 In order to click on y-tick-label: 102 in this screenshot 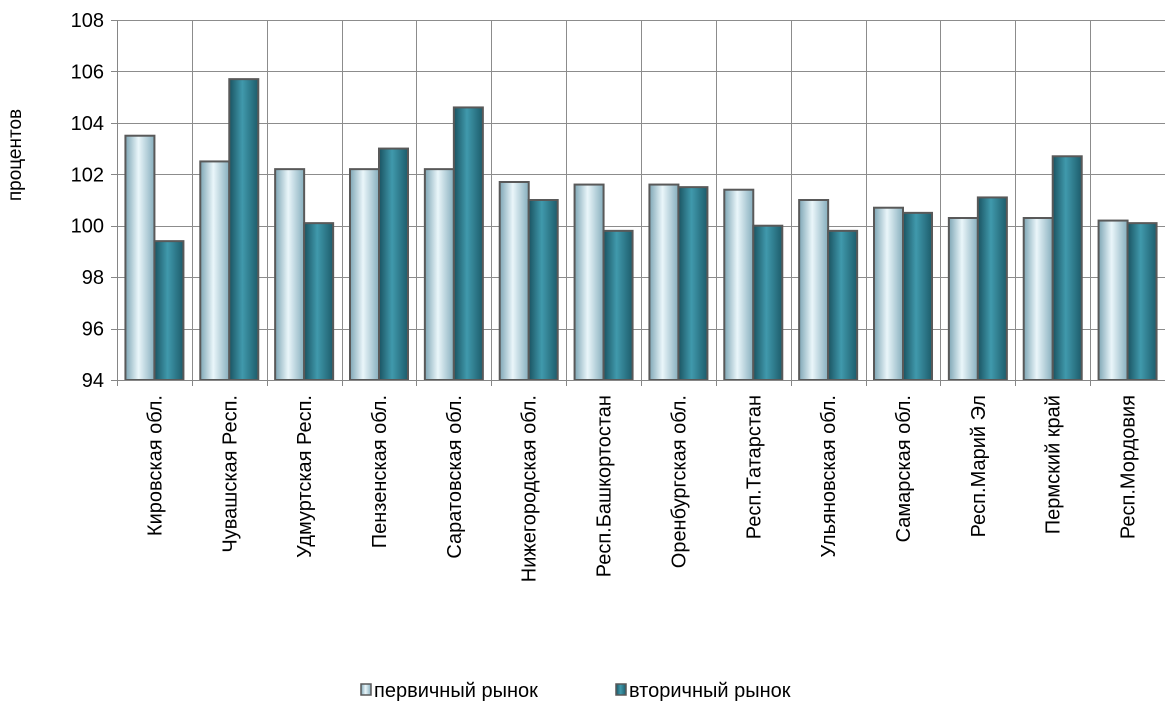, I will do `click(87, 175)`.